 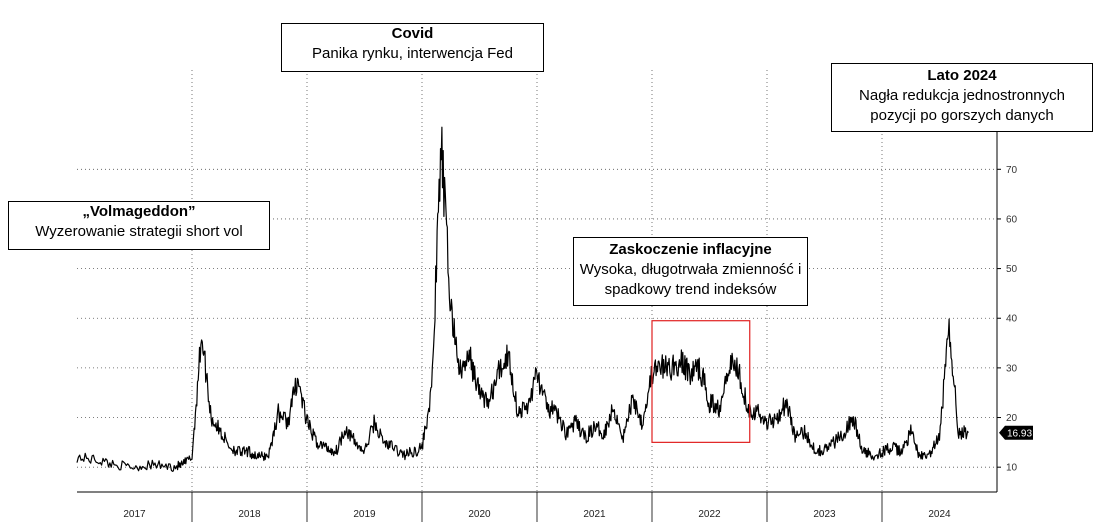 What do you see at coordinates (412, 53) in the screenshot?
I see `annotation-line: Panika rynku, interwencja Fed` at bounding box center [412, 53].